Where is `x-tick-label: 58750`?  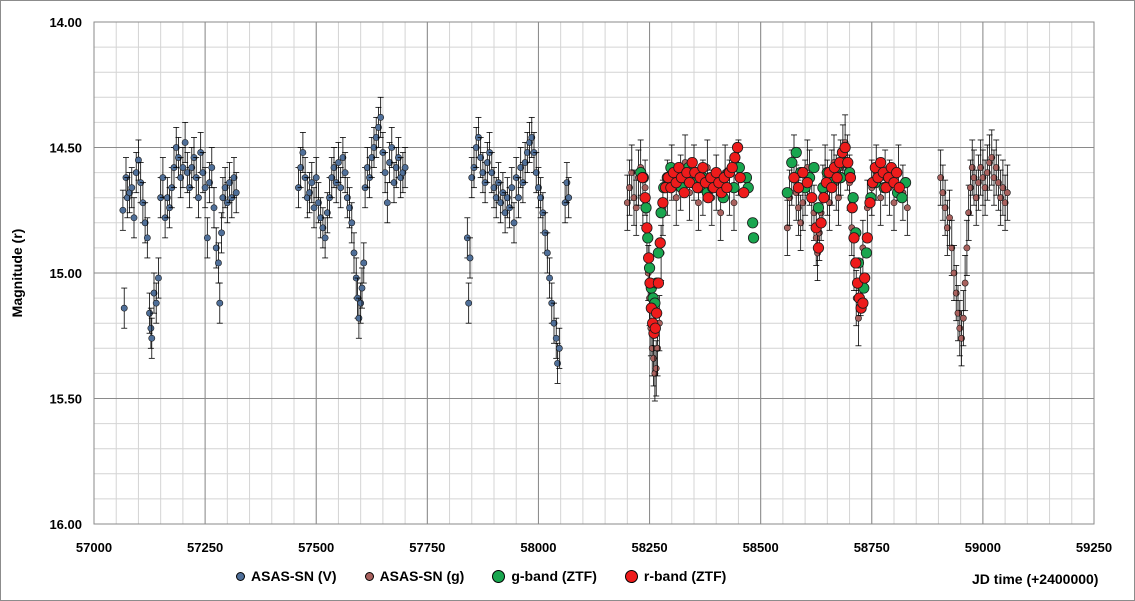
x-tick-label: 58750 is located at coordinates (872, 547).